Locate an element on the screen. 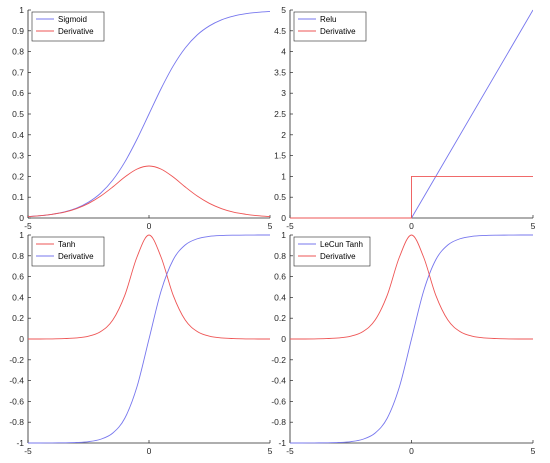 Image resolution: width=550 pixels, height=463 pixels. legend-label: Sigmoid is located at coordinates (72, 19).